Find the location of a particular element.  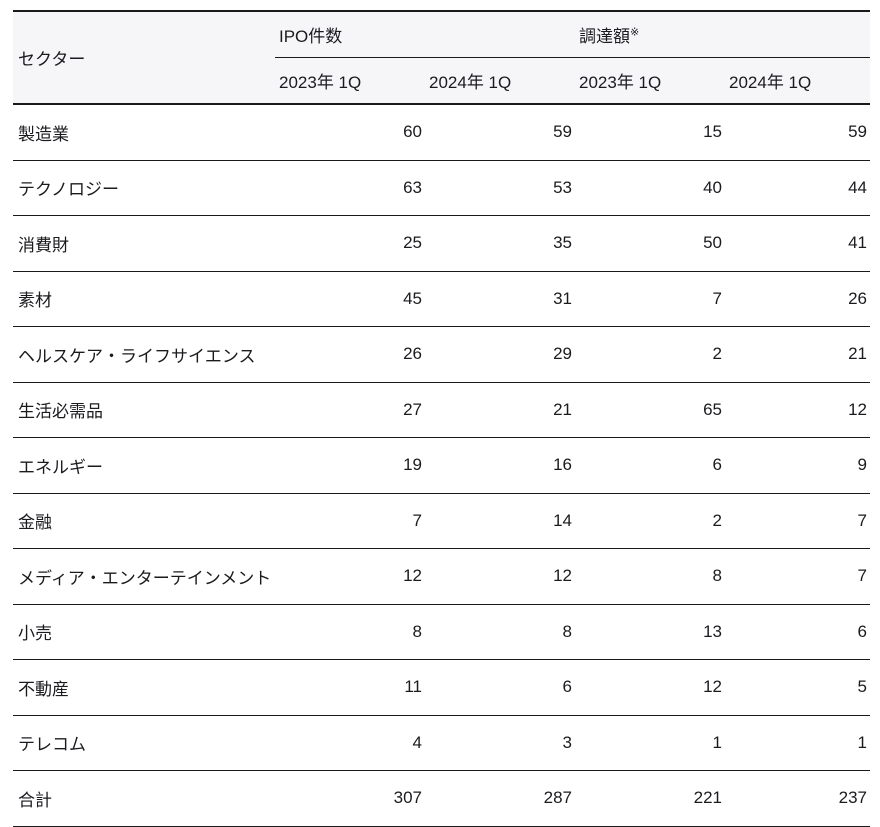

value-cell: 11 is located at coordinates (350, 687).